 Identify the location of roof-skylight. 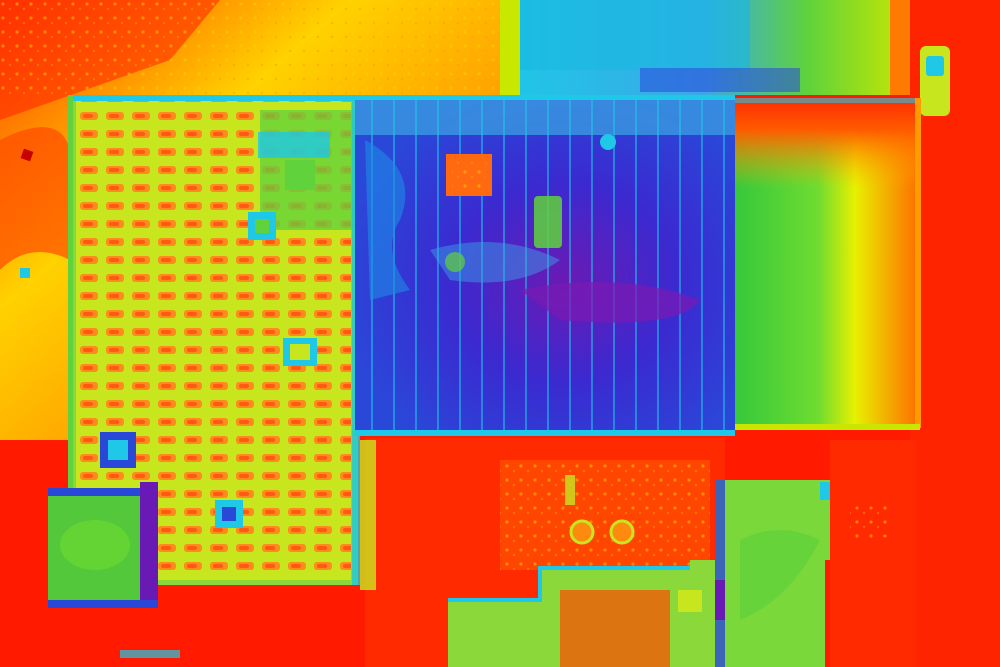
(548, 222).